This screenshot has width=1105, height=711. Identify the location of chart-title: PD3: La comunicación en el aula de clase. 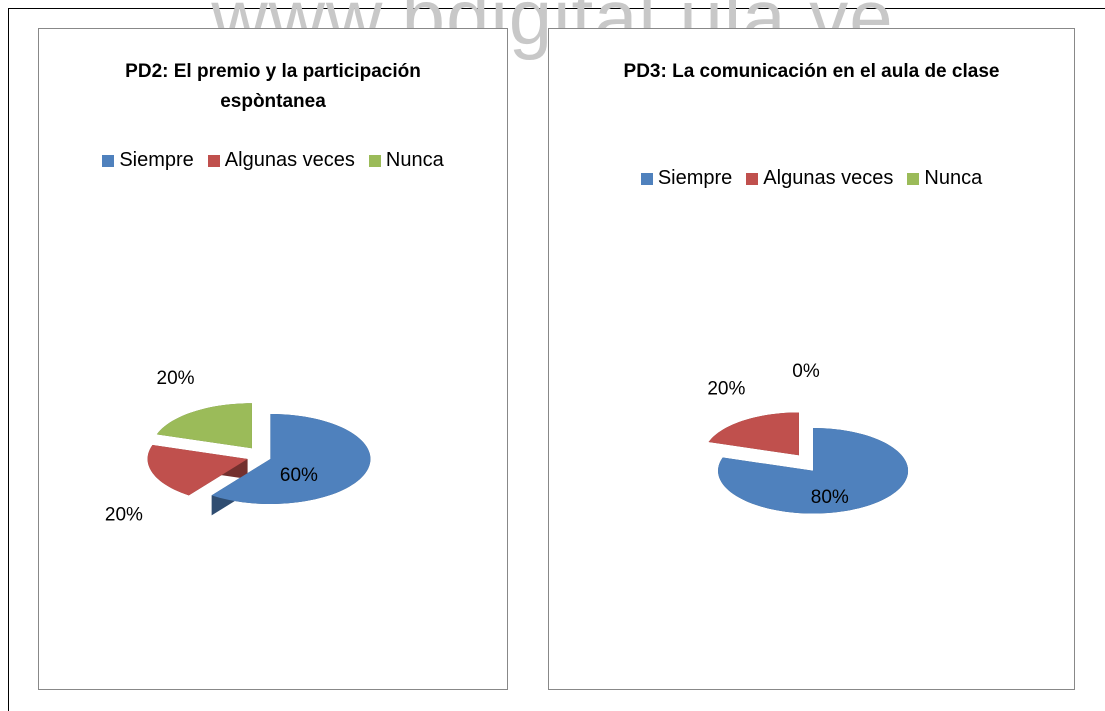
(811, 71).